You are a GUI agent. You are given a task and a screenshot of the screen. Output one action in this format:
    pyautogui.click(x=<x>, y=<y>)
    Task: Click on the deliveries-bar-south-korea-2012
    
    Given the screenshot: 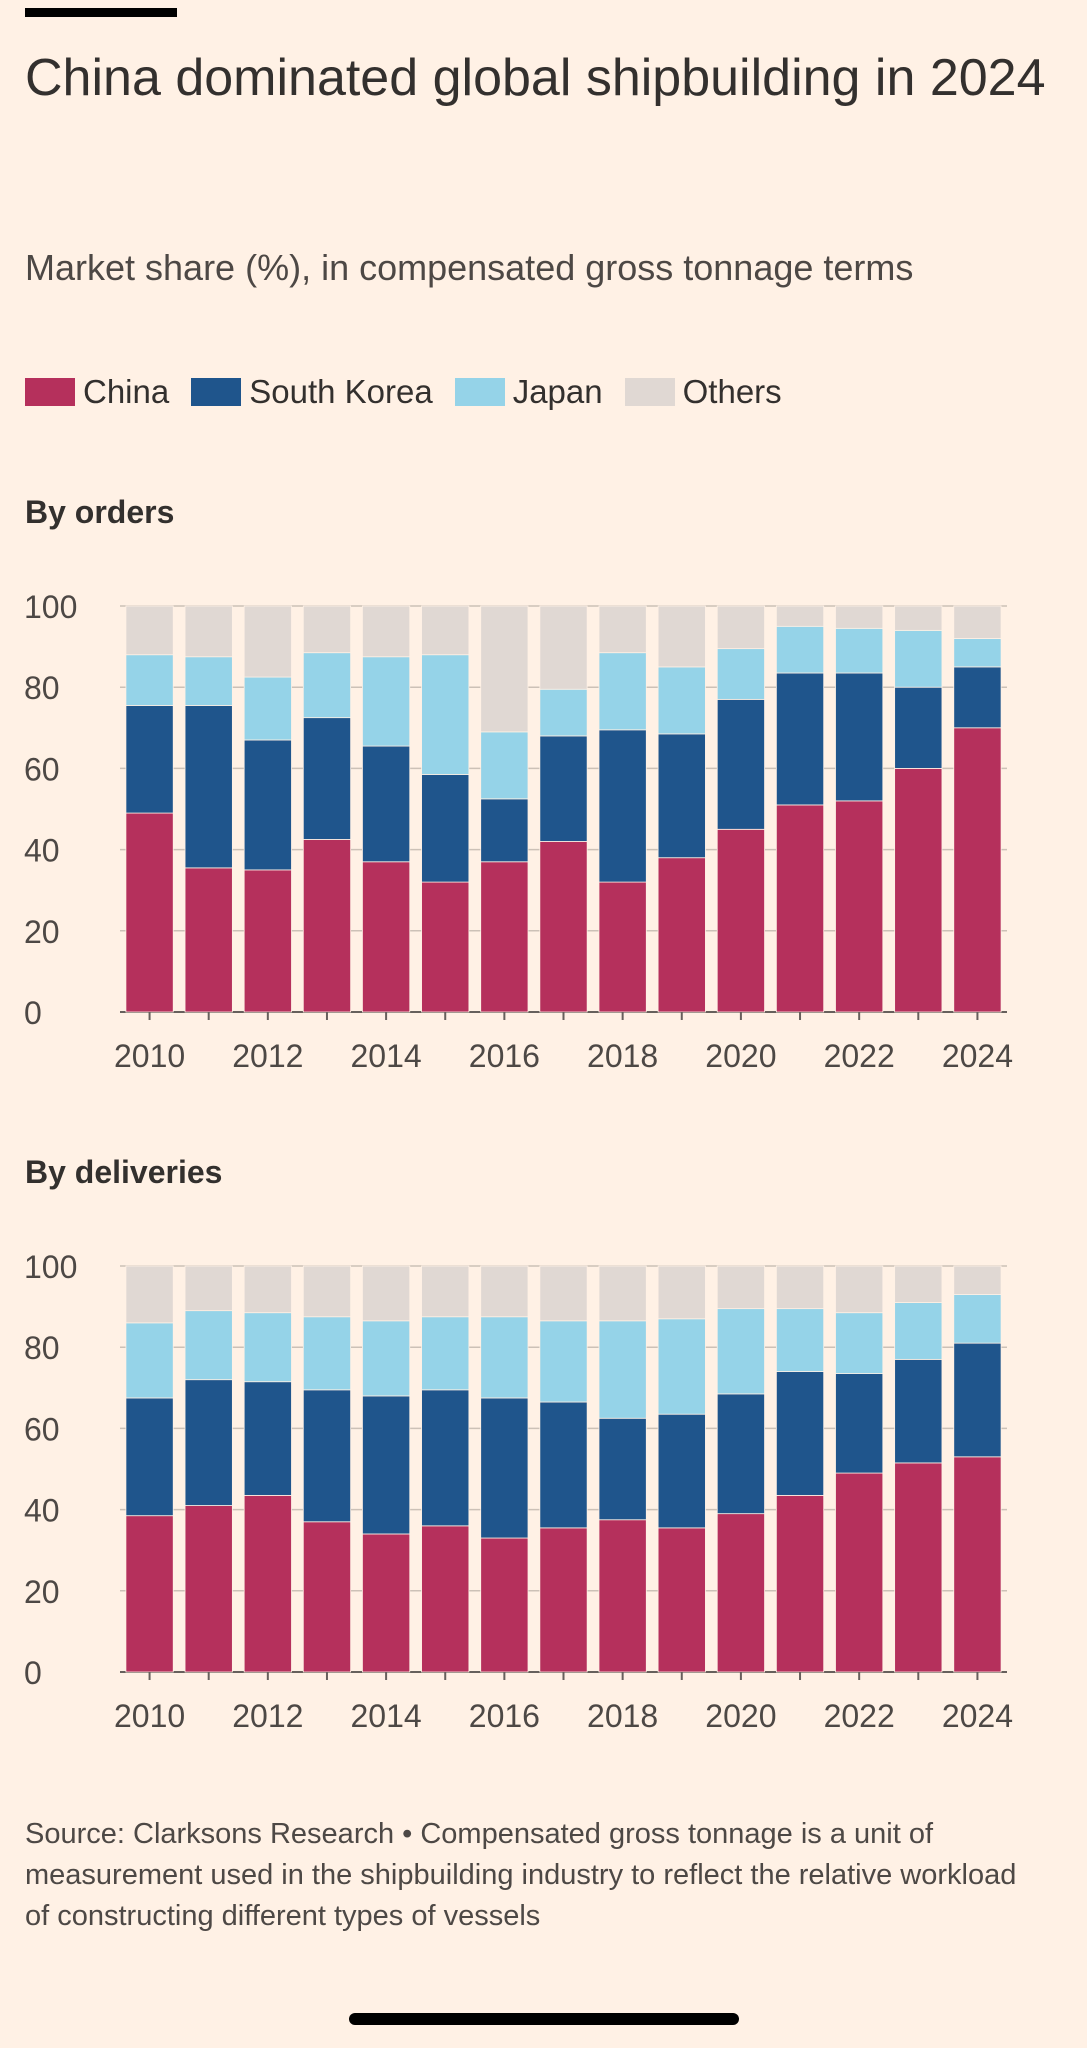 What is the action you would take?
    pyautogui.click(x=267, y=1438)
    